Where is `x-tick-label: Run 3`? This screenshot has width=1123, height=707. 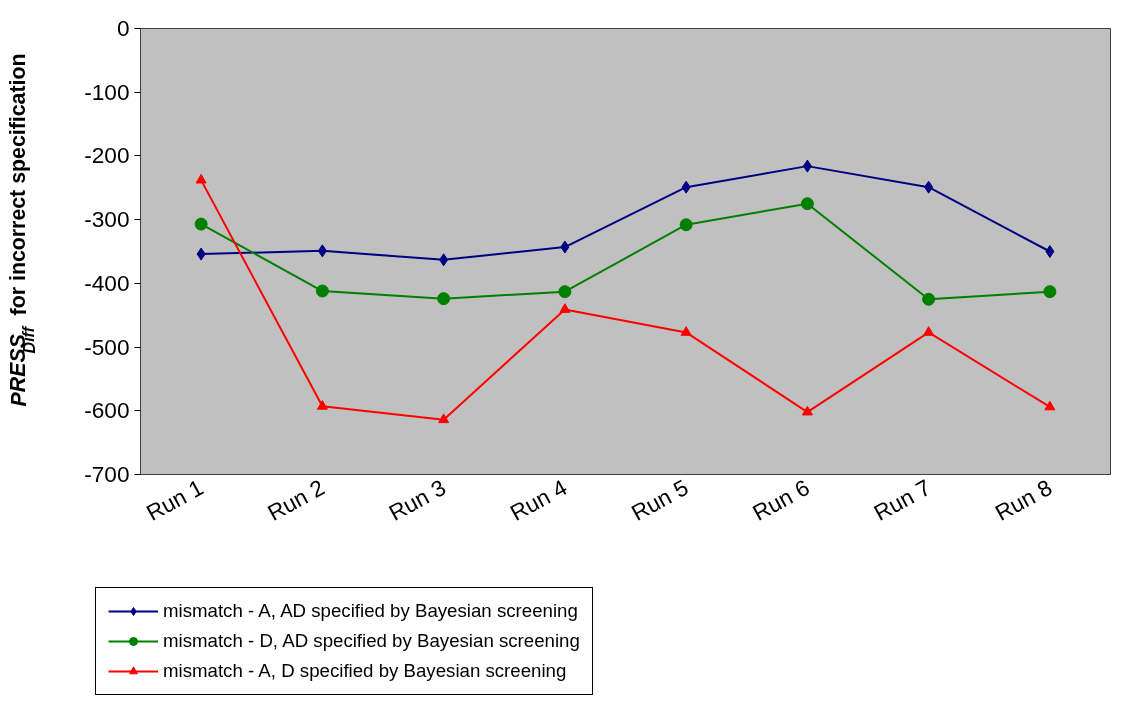 x-tick-label: Run 3 is located at coordinates (417, 500).